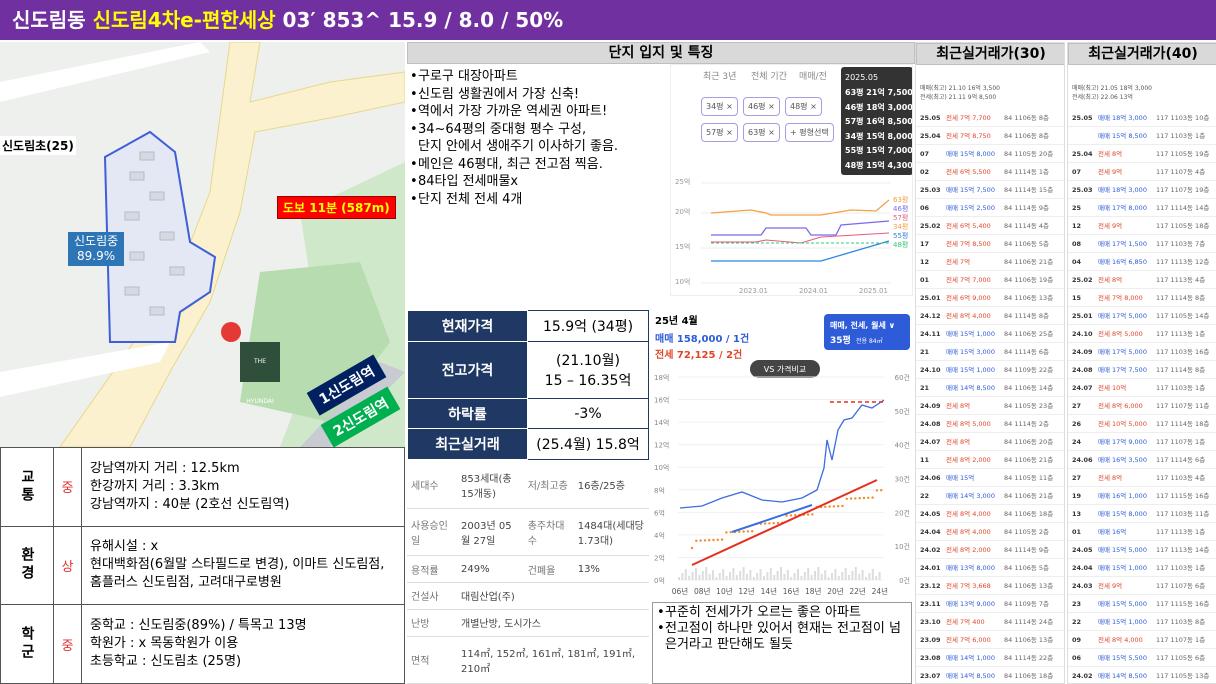 This screenshot has height=684, width=1216. Describe the element at coordinates (970, 352) in the screenshot. I see `trade-price: 매매 15억 3,000` at that location.